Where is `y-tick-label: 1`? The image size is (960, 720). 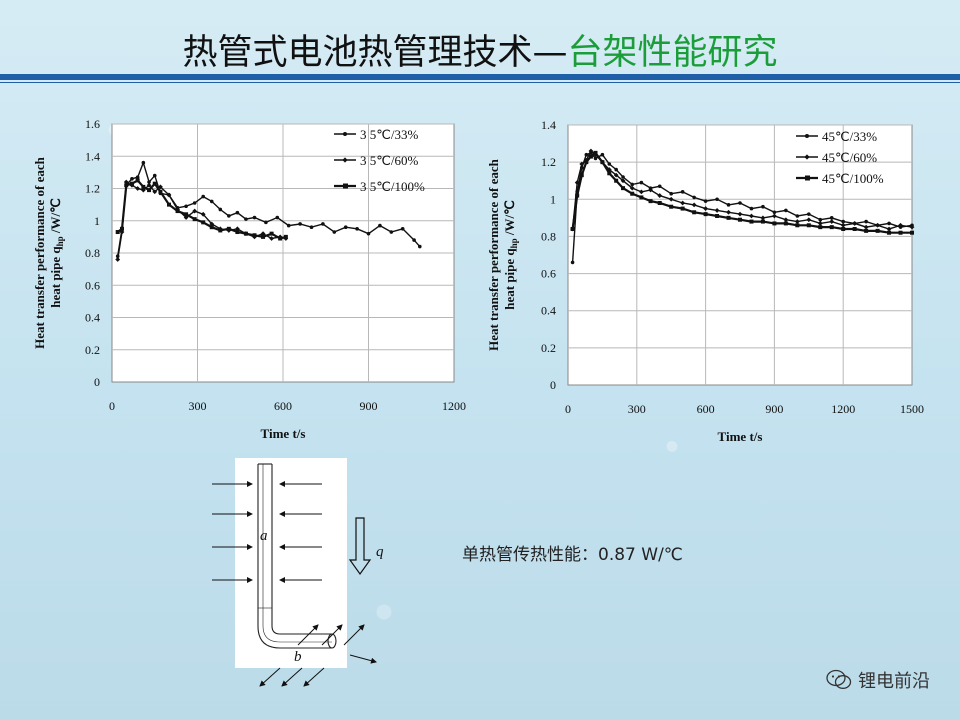
y-tick-label: 1 is located at coordinates (553, 199).